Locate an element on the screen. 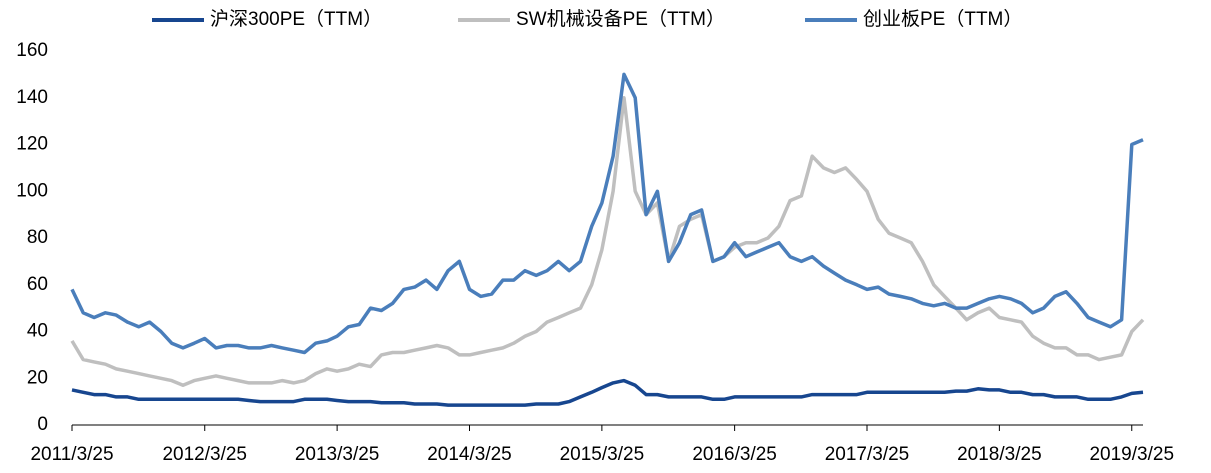 This screenshot has width=1211, height=473. x-tick-label: 2015/3/25 is located at coordinates (602, 454).